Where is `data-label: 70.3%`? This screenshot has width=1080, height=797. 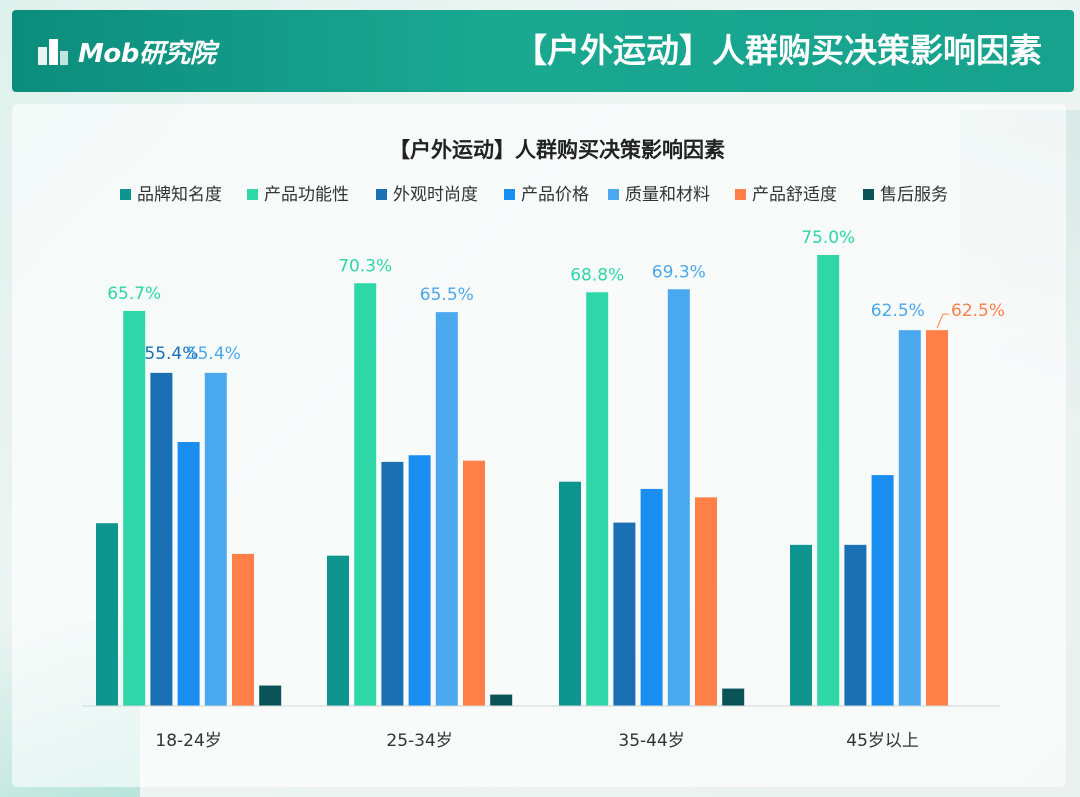 data-label: 70.3% is located at coordinates (365, 266).